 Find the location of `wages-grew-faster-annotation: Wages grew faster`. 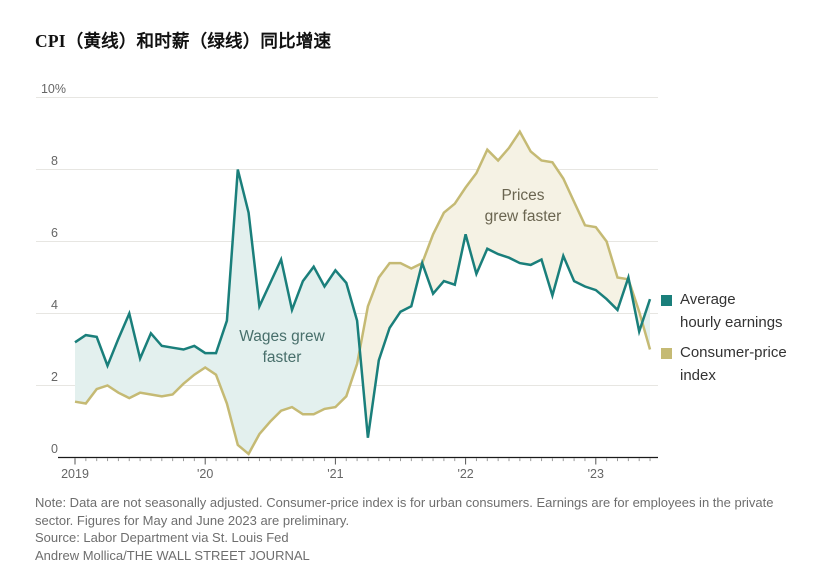

wages-grew-faster-annotation: Wages grew faster is located at coordinates (282, 347).